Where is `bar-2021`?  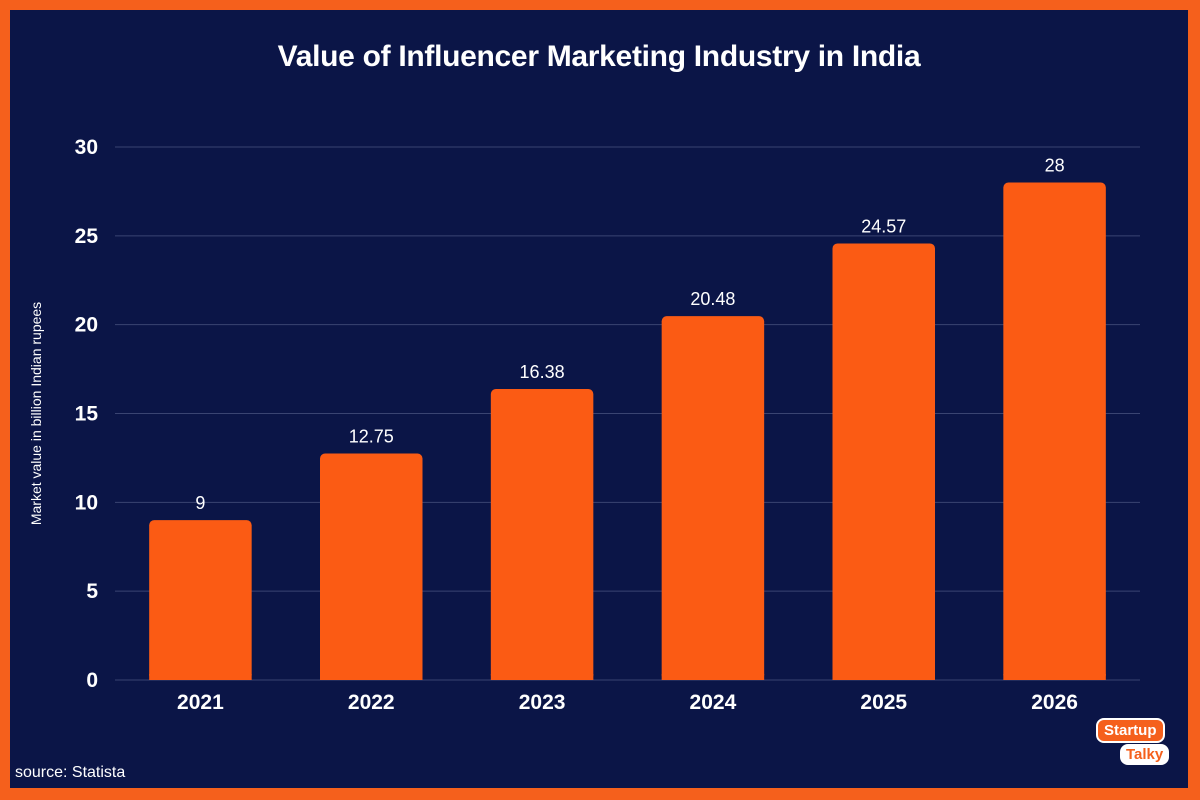
bar-2021 is located at coordinates (200, 600).